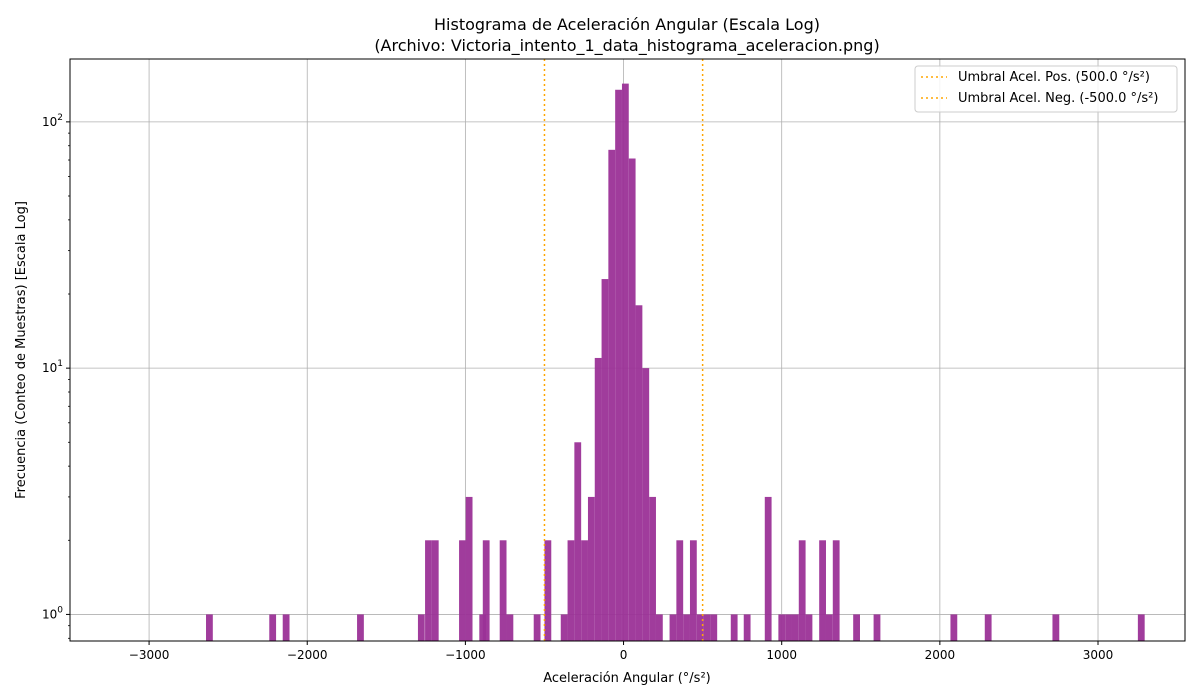 Image resolution: width=1200 pixels, height=700 pixels. What do you see at coordinates (52, 367) in the screenshot?
I see `y-tick-label: 10¹` at bounding box center [52, 367].